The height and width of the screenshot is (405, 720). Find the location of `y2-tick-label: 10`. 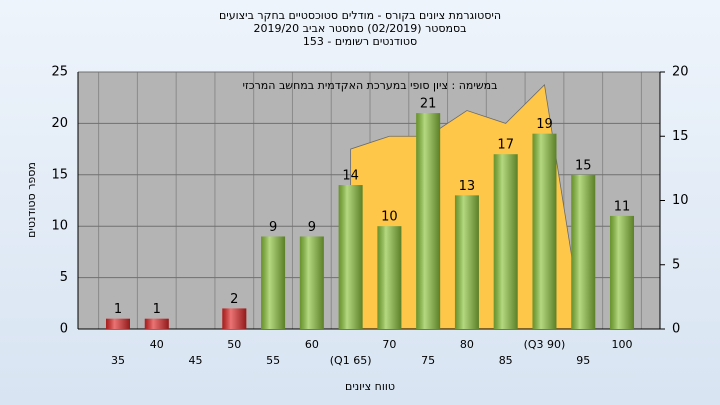

y2-tick-label: 10 is located at coordinates (680, 200).